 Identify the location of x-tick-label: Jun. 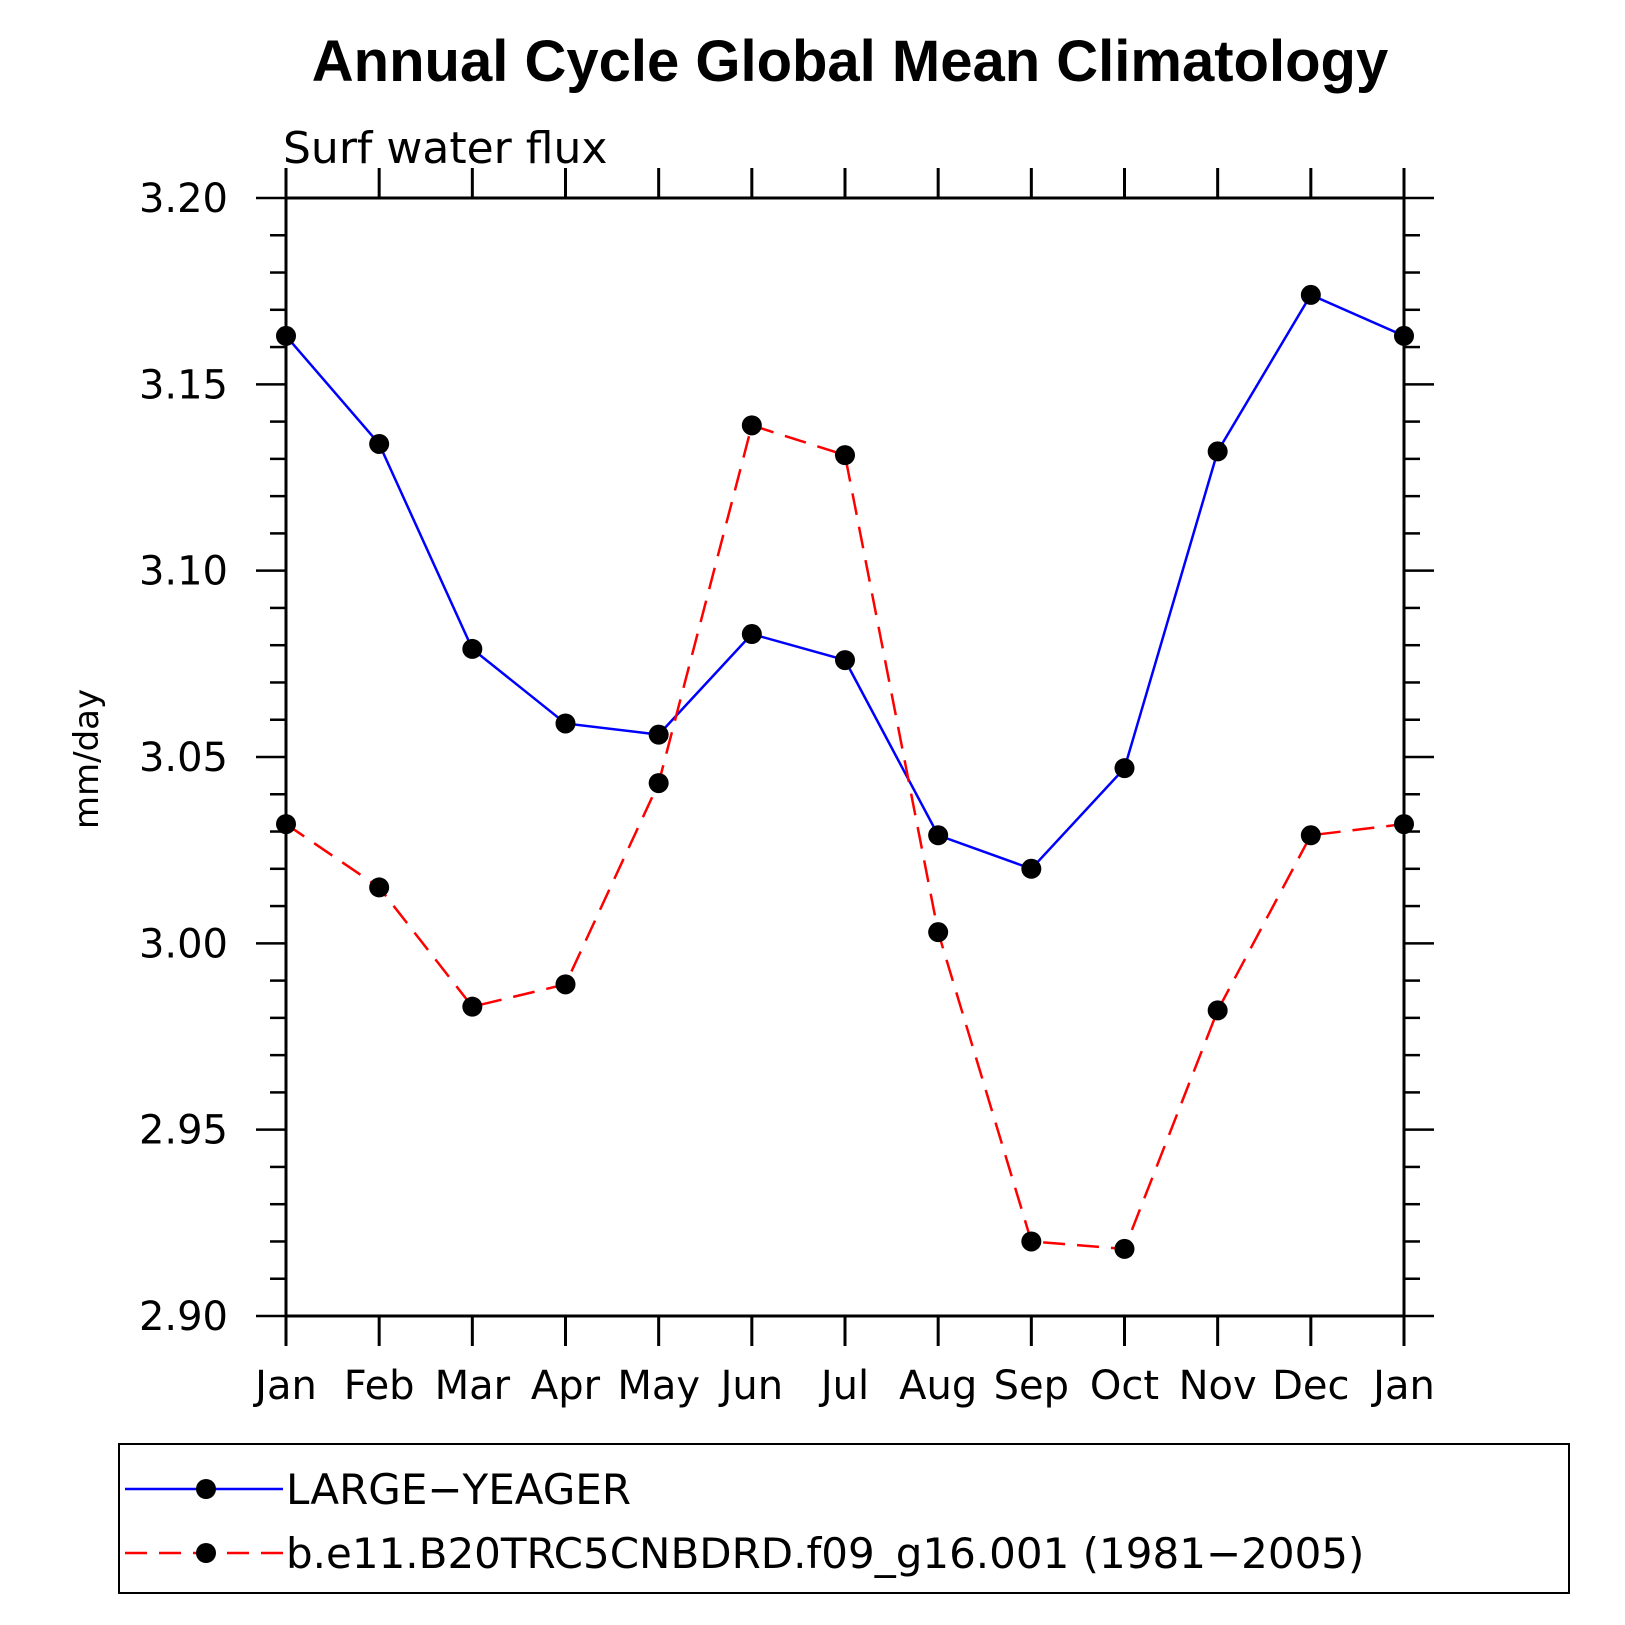
(751, 1386).